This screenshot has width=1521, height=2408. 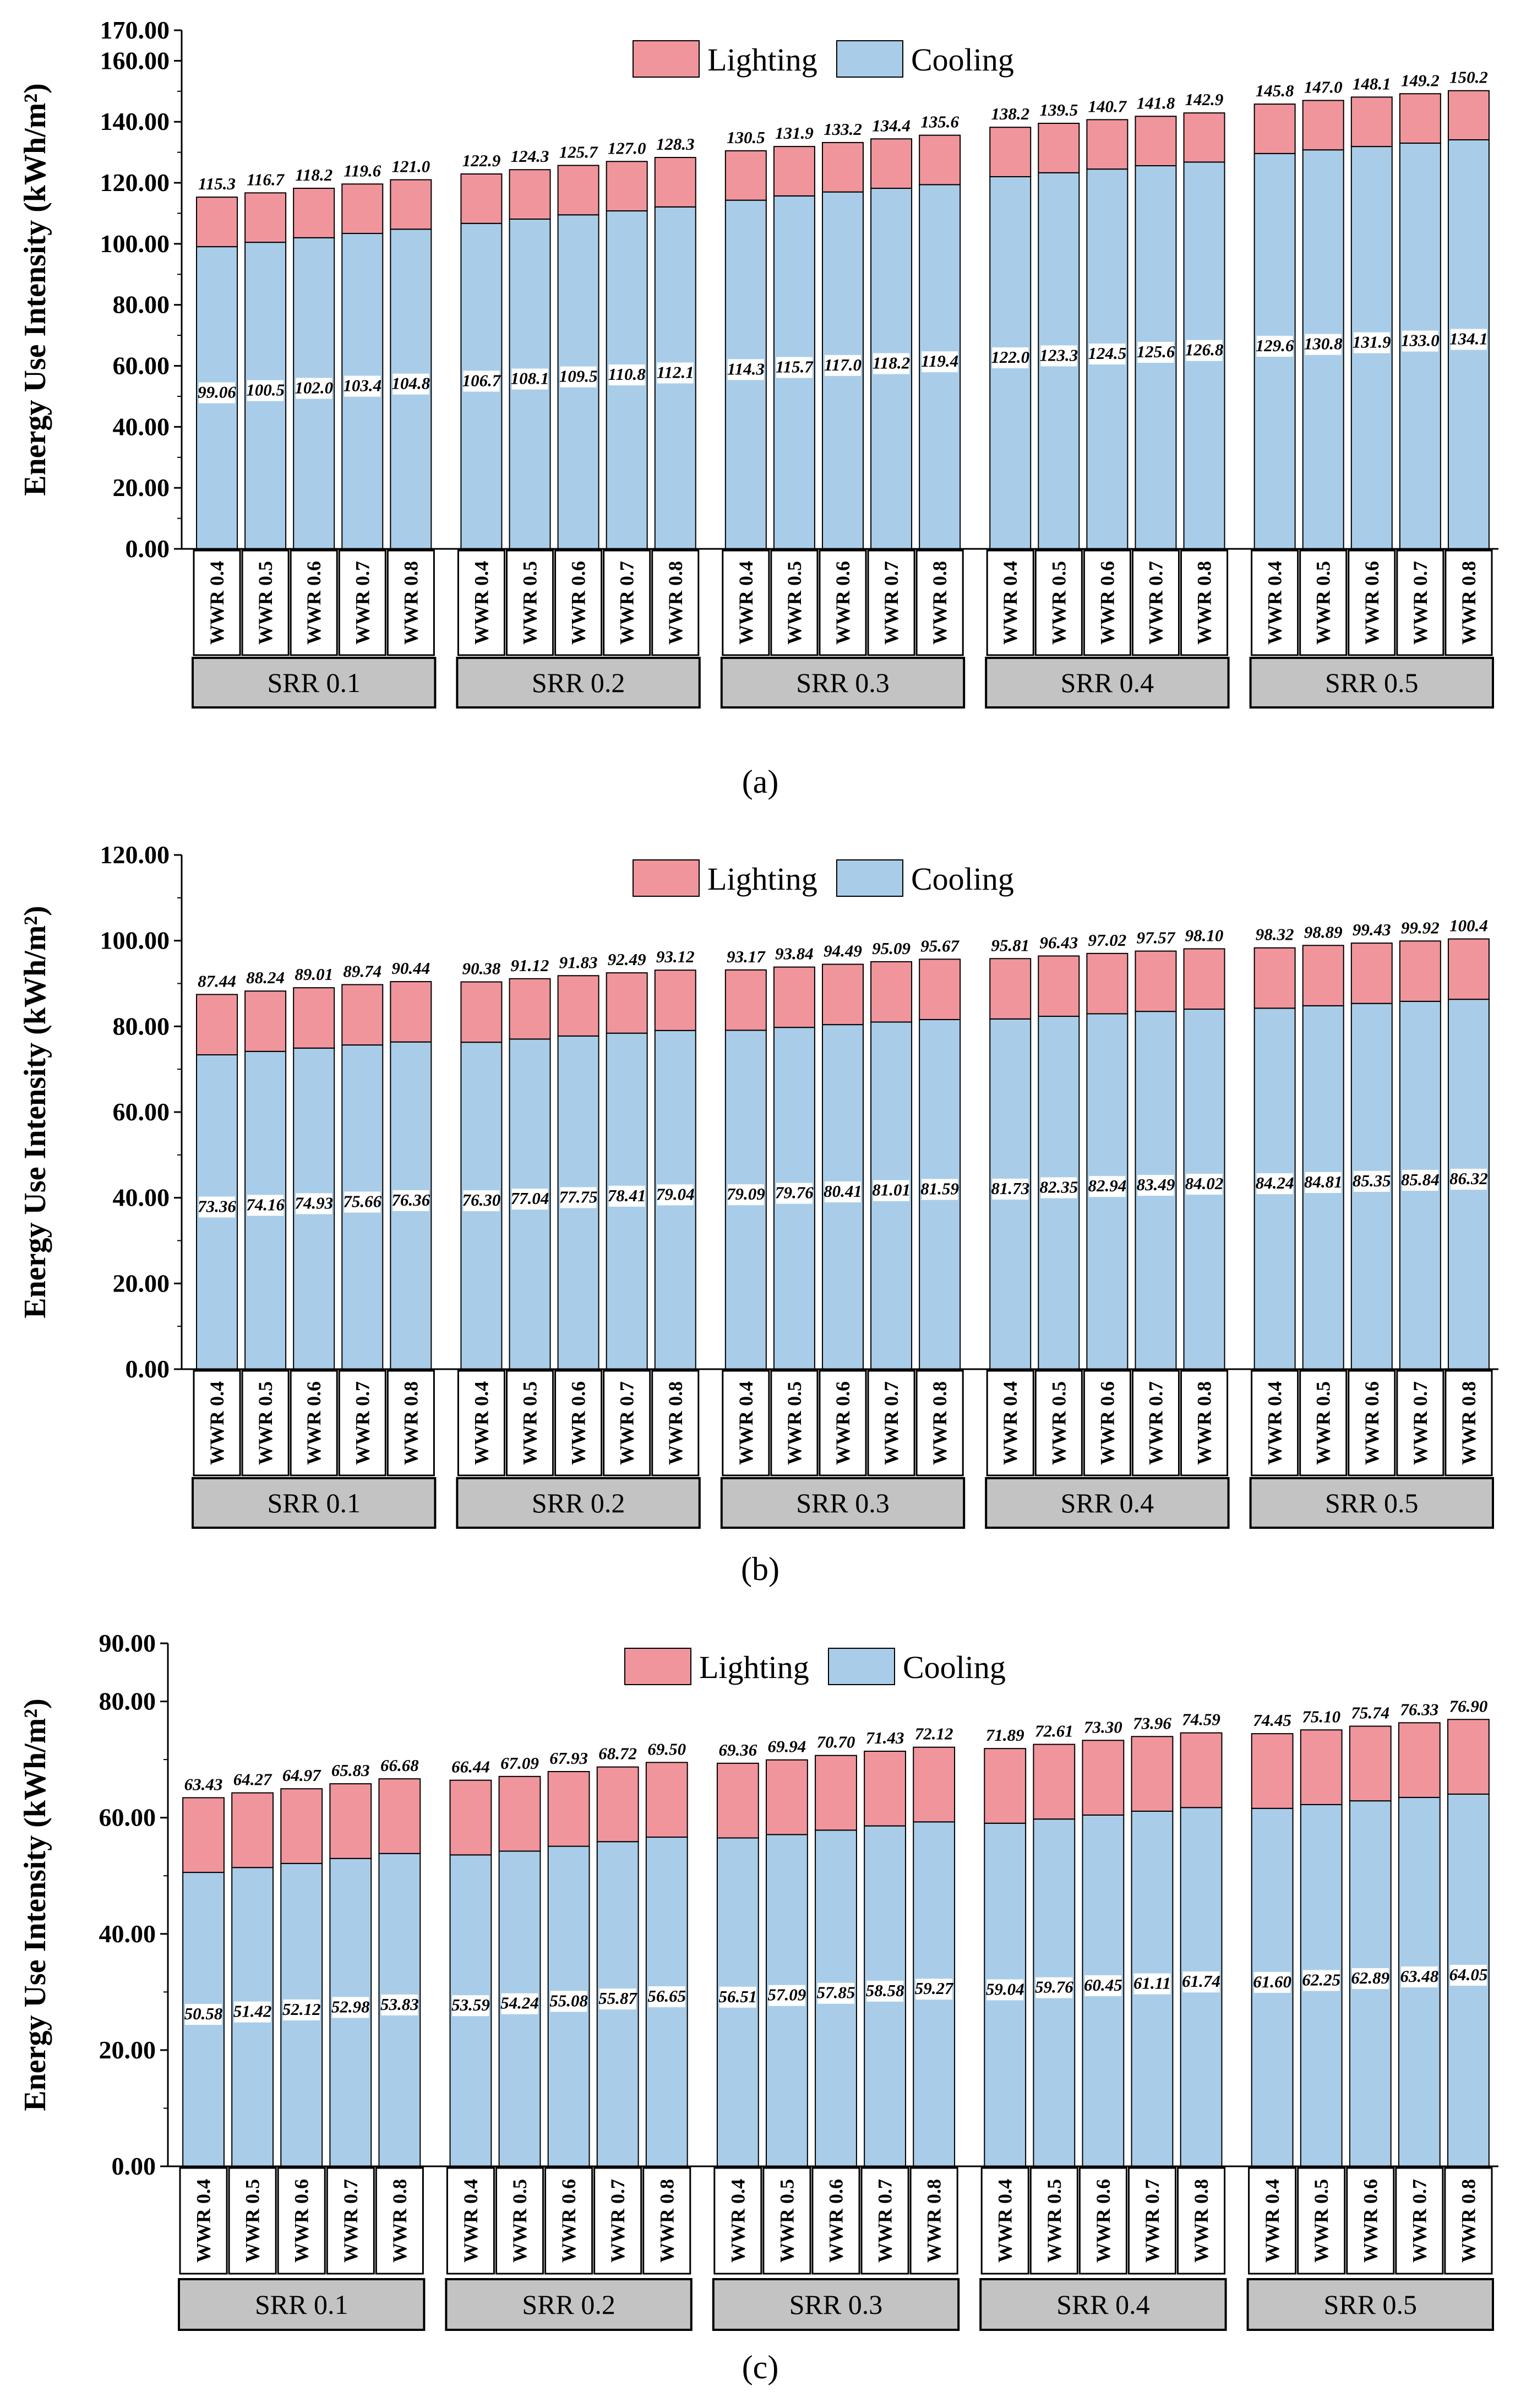 What do you see at coordinates (666, 1996) in the screenshot?
I see `cooling-value-label: 56.65` at bounding box center [666, 1996].